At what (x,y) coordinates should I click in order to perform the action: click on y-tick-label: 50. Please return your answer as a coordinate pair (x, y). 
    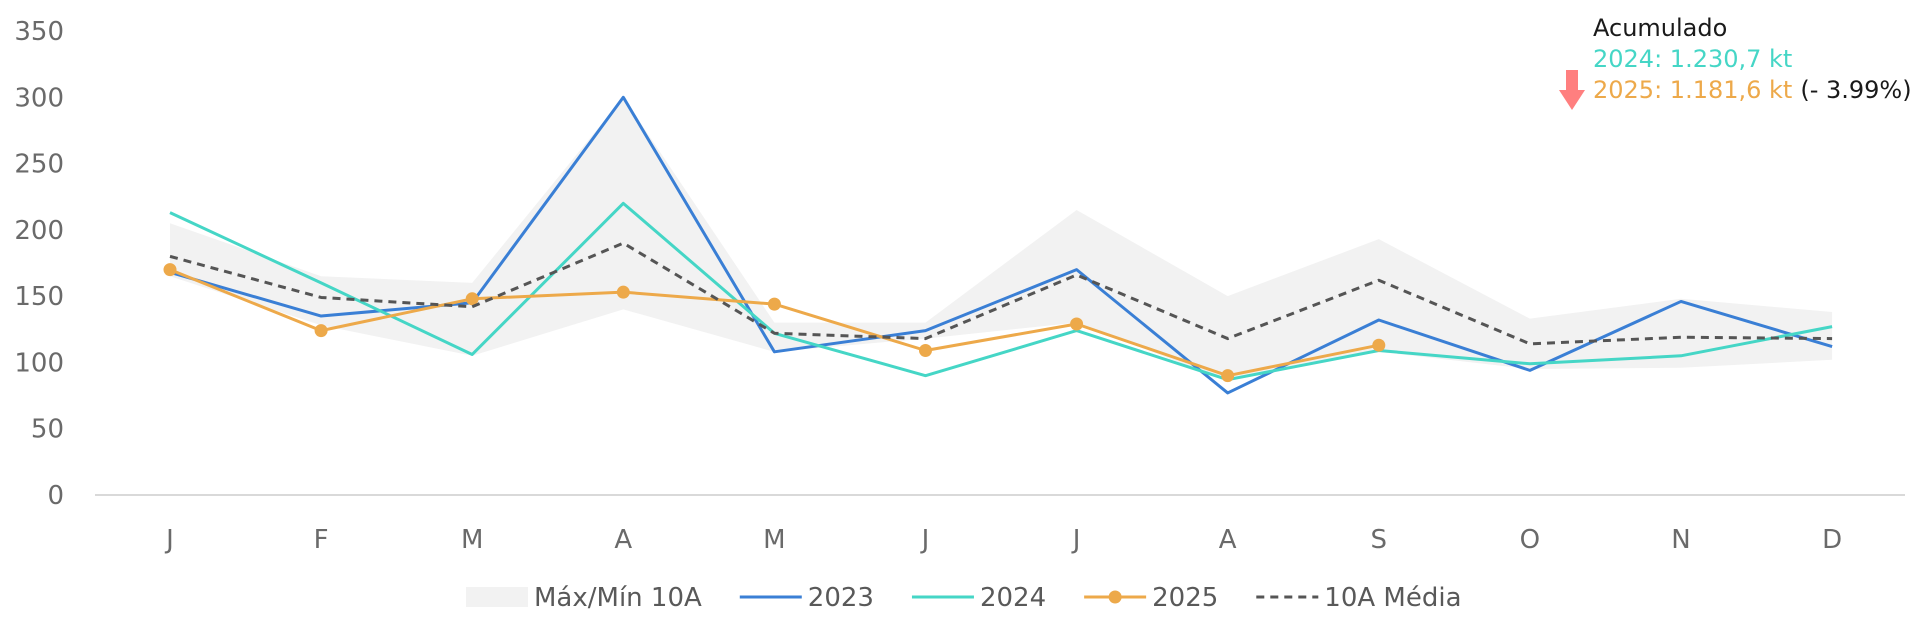
    Looking at the image, I should click on (47, 430).